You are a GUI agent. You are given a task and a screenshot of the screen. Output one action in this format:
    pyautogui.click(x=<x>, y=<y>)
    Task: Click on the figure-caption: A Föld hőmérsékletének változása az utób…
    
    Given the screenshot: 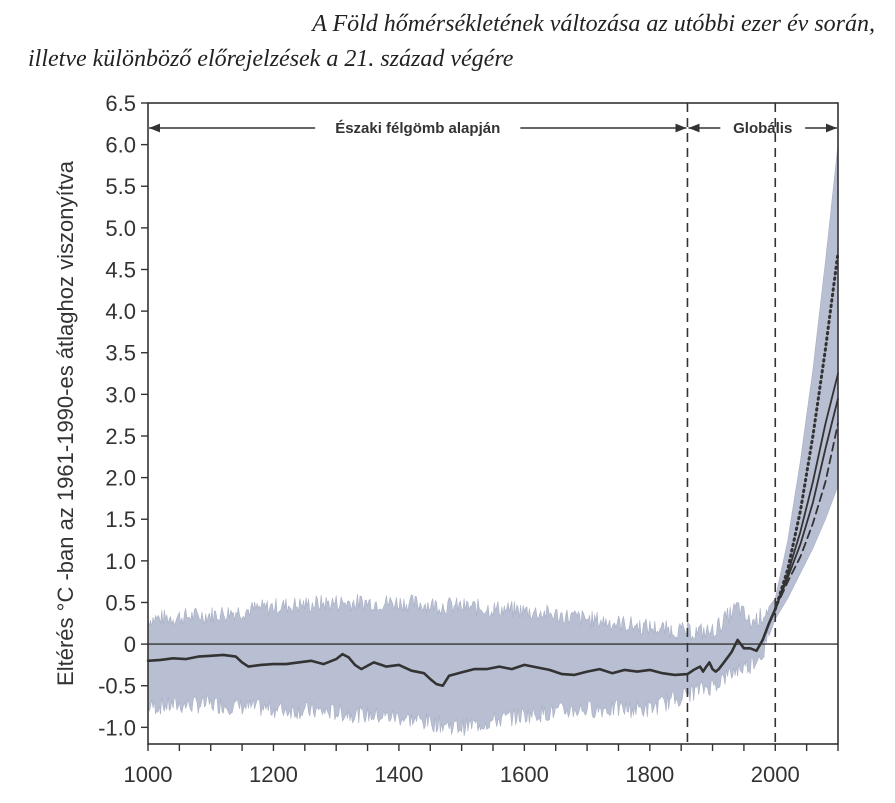 What is the action you would take?
    pyautogui.click(x=447, y=40)
    